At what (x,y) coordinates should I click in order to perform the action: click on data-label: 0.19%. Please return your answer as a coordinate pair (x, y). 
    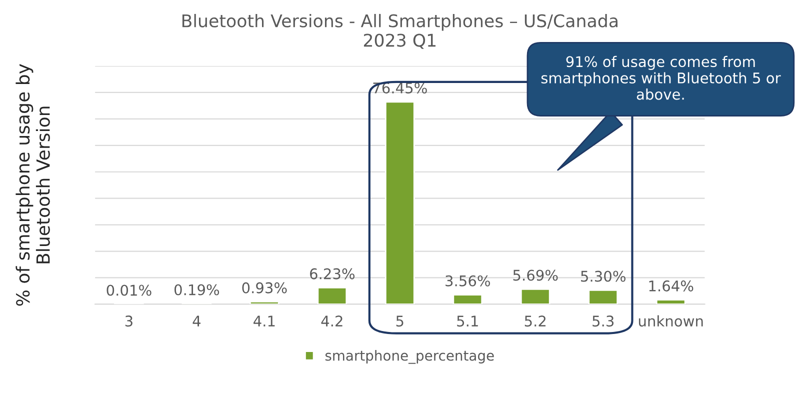
    Looking at the image, I should click on (197, 290).